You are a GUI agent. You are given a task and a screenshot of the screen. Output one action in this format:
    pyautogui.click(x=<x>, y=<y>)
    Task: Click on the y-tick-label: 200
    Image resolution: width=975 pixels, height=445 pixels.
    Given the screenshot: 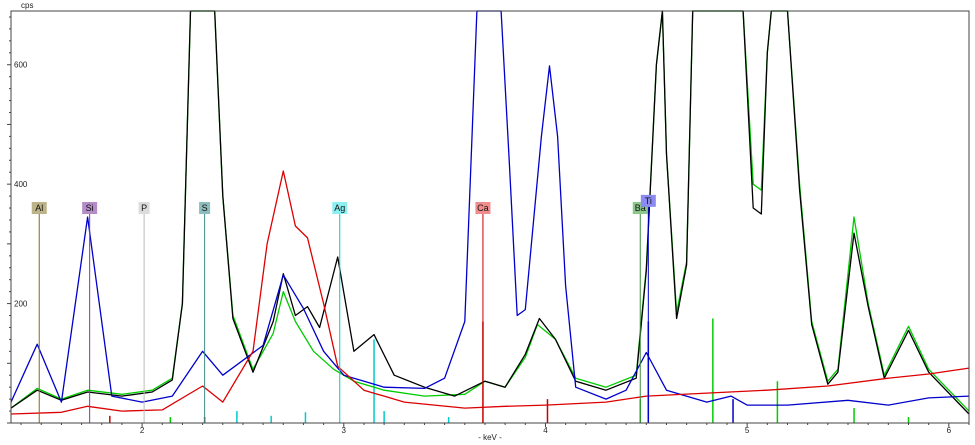 What is the action you would take?
    pyautogui.click(x=21, y=304)
    